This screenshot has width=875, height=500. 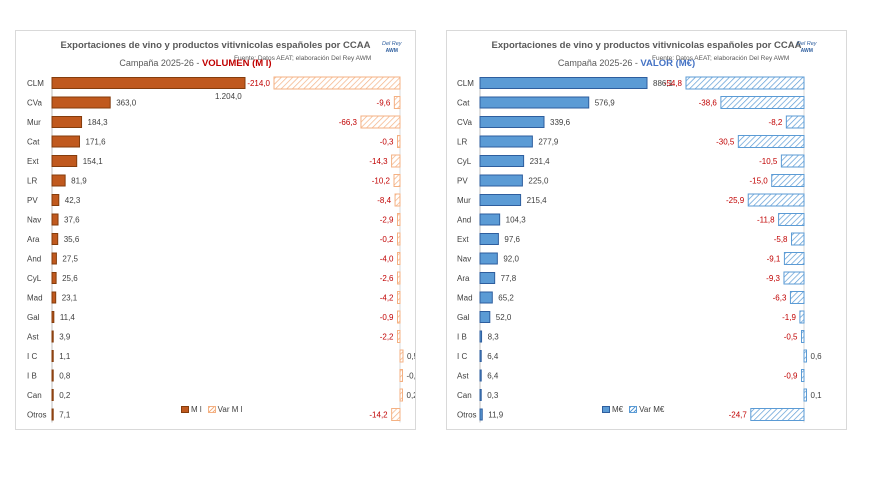 What do you see at coordinates (228, 96) in the screenshot?
I see `value-label: 1.204,0` at bounding box center [228, 96].